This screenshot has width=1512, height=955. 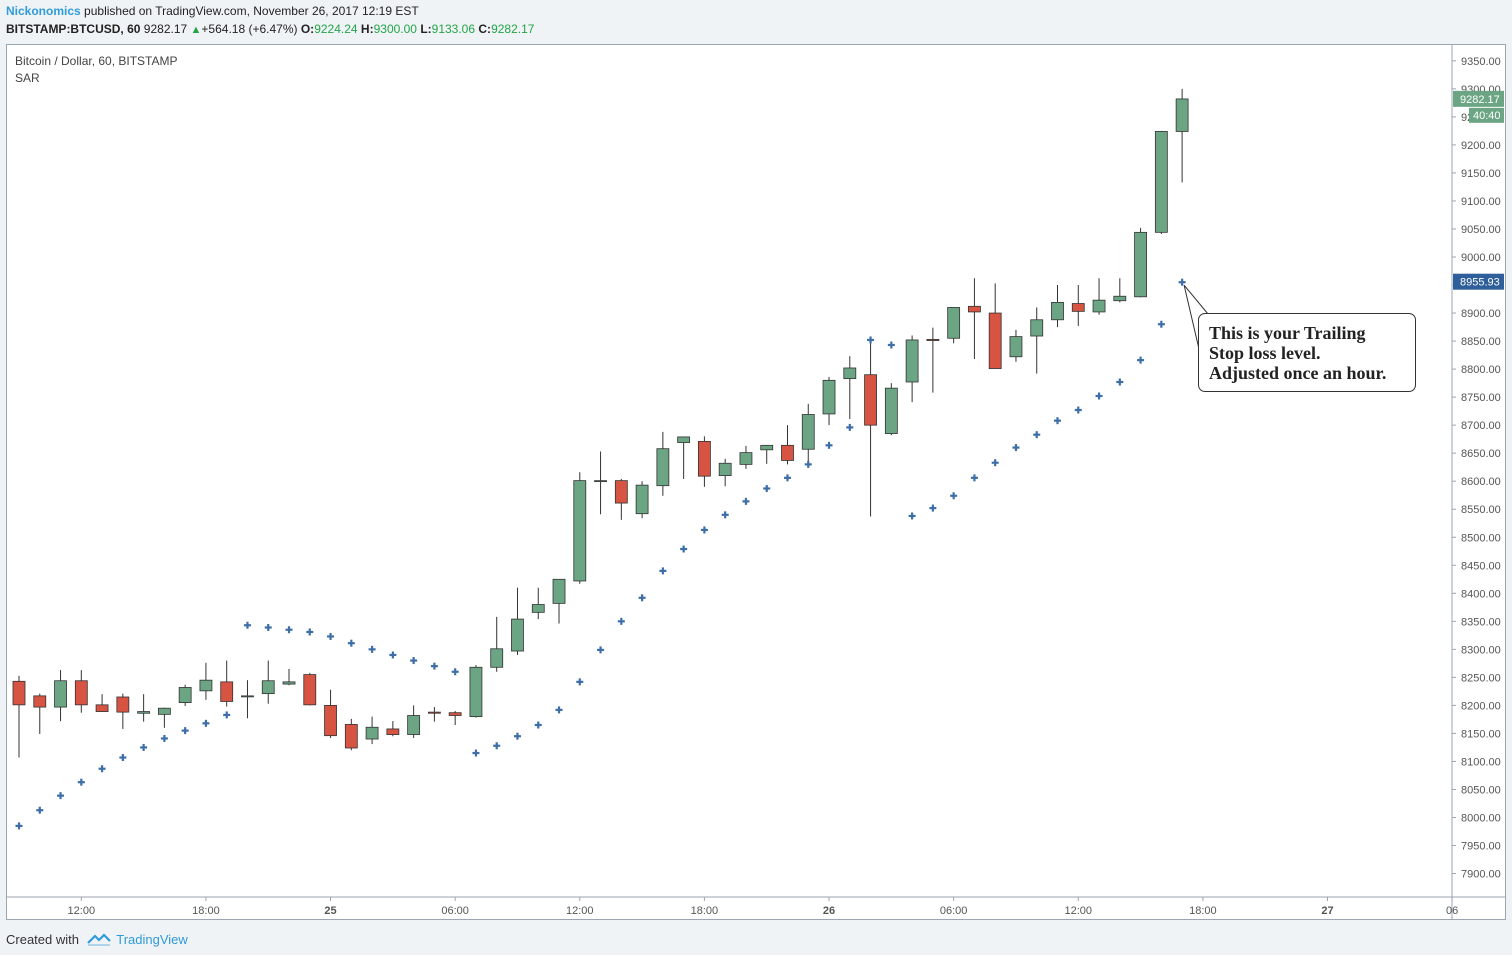 I want to click on tradingview-link: TradingView, so click(x=152, y=939).